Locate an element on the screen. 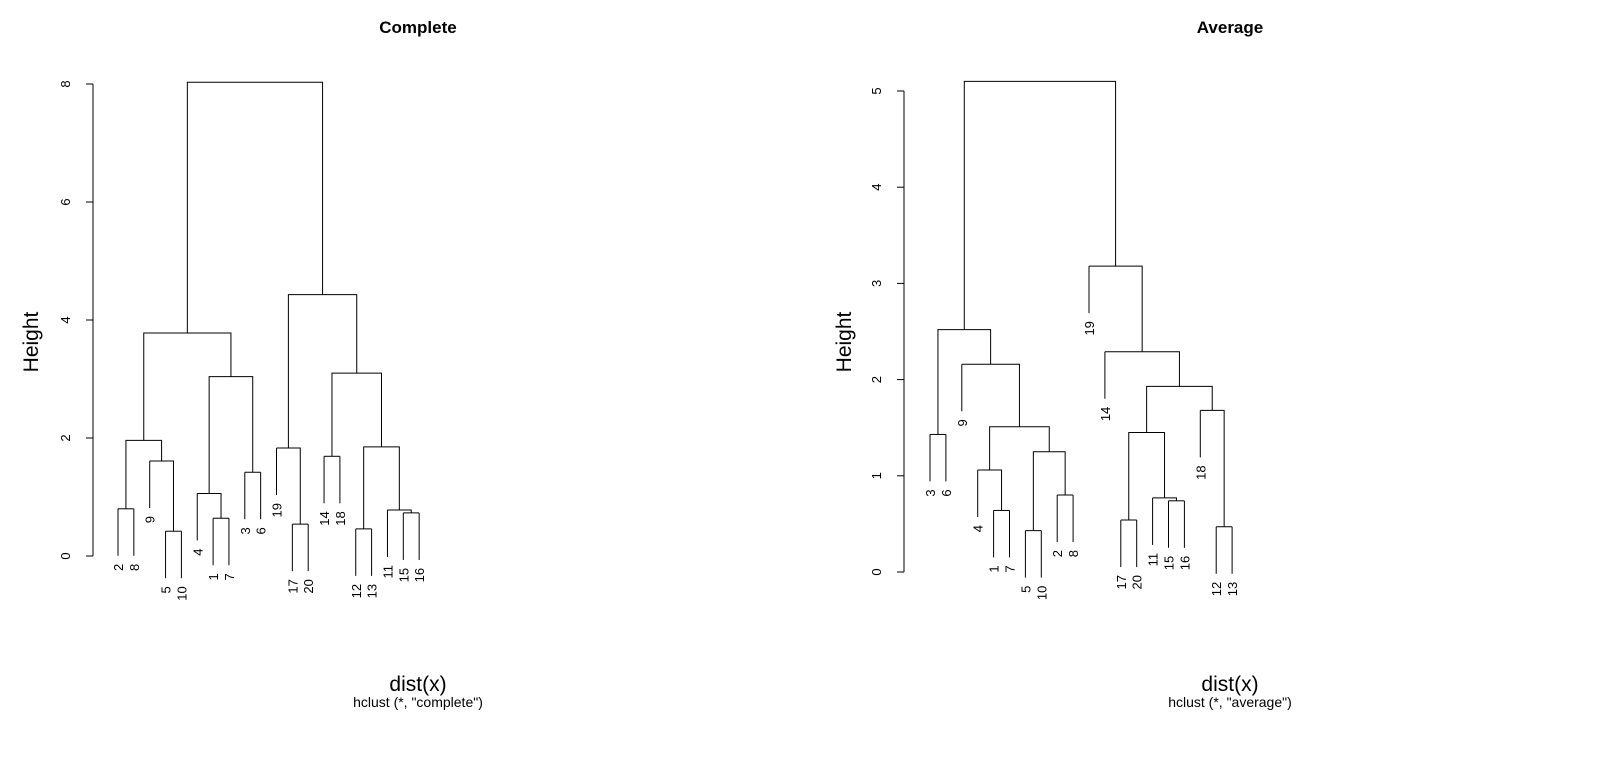 Image resolution: width=1614 pixels, height=758 pixels. y-tick-label: 6 is located at coordinates (65, 201).